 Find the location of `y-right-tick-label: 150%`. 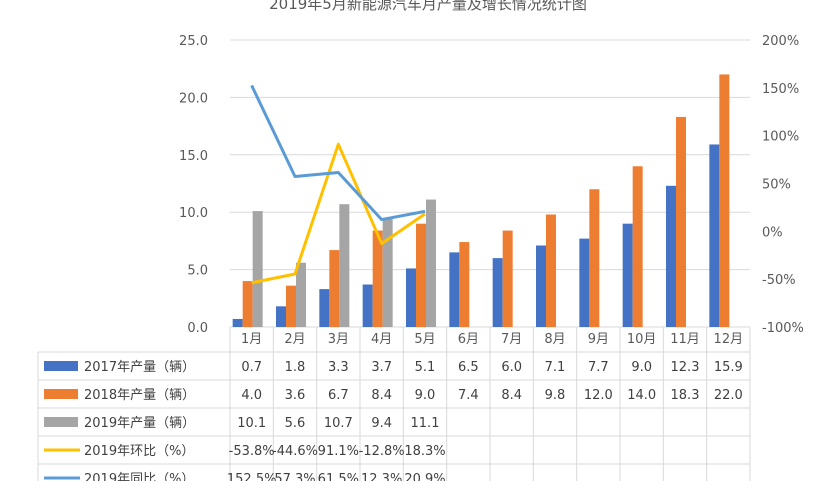

y-right-tick-label: 150% is located at coordinates (780, 89).